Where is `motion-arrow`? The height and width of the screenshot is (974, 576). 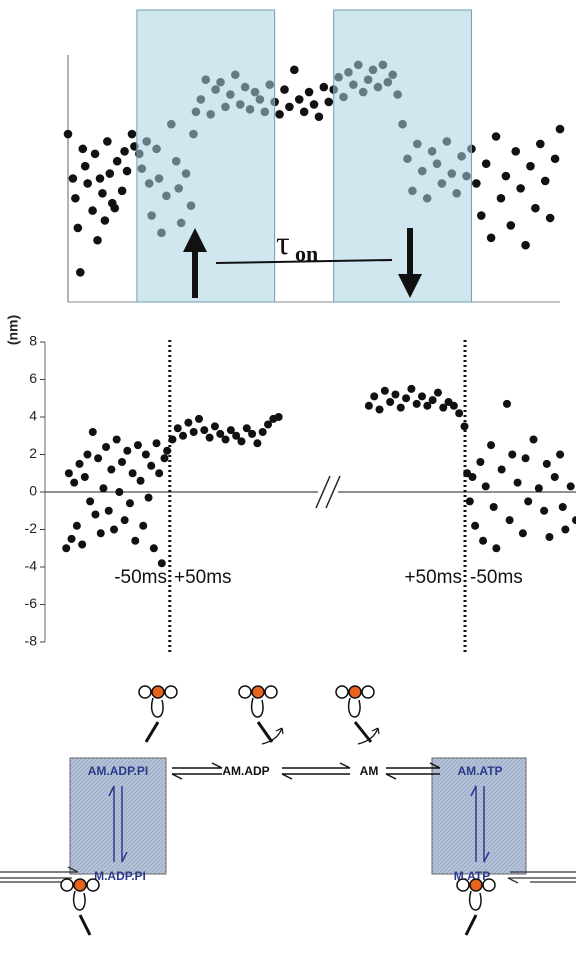 motion-arrow is located at coordinates (368, 736).